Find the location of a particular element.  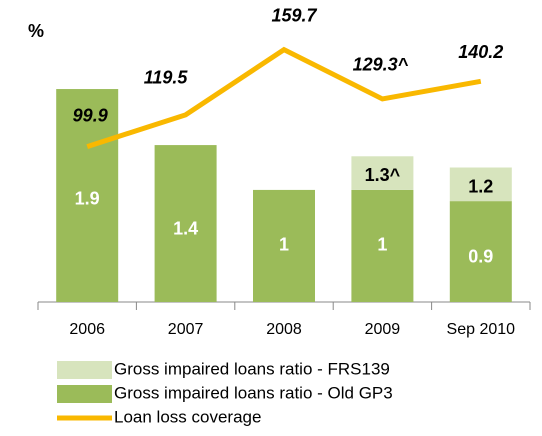

line-label: 140.2 is located at coordinates (480, 52).